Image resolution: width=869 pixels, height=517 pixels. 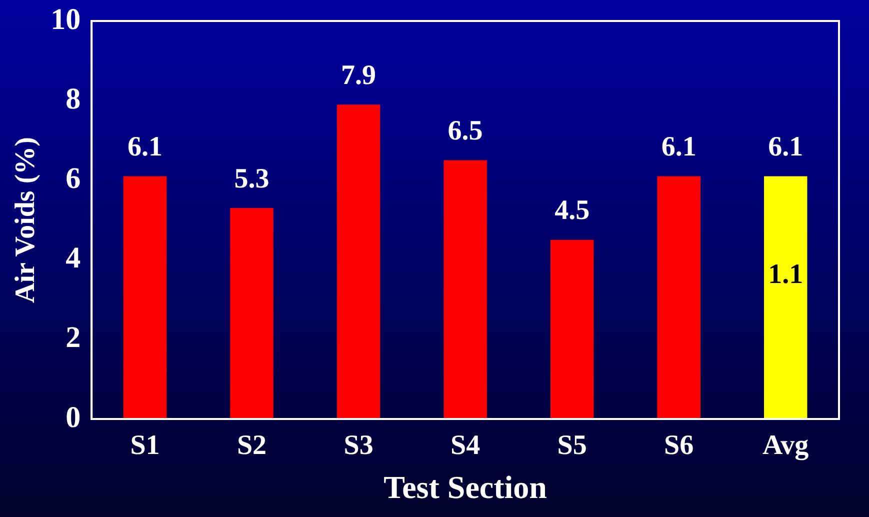 What do you see at coordinates (145, 446) in the screenshot?
I see `x-tick-label: S1` at bounding box center [145, 446].